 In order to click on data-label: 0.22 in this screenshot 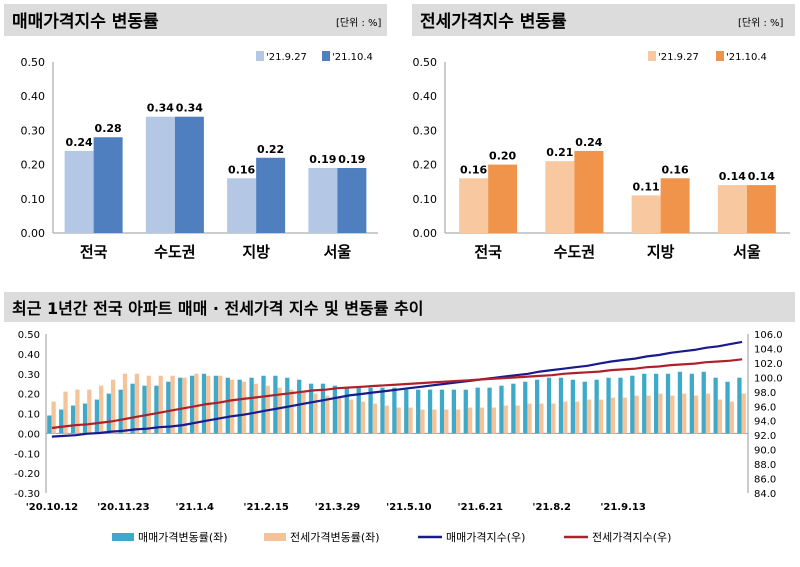, I will do `click(270, 149)`.